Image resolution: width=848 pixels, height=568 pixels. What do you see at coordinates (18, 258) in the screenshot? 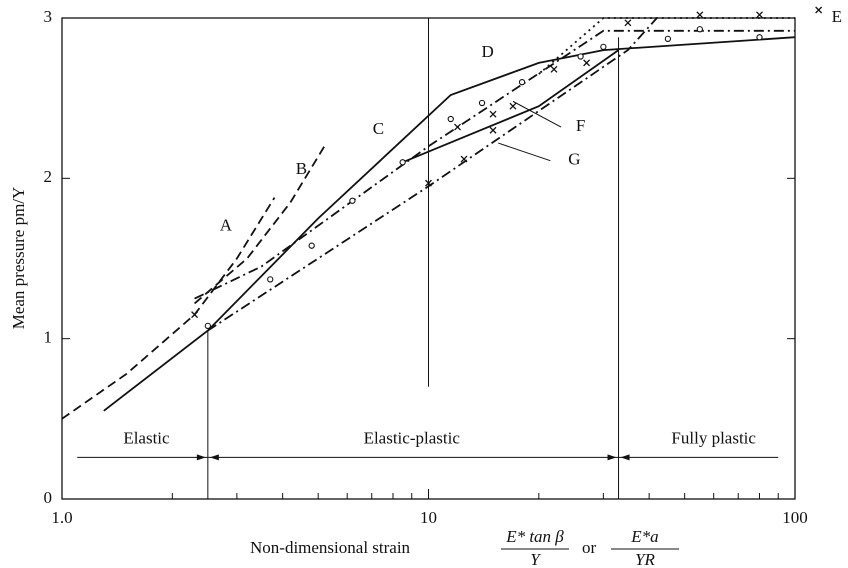
I see `y-axis-label: Mean pressure pm/Y` at bounding box center [18, 258].